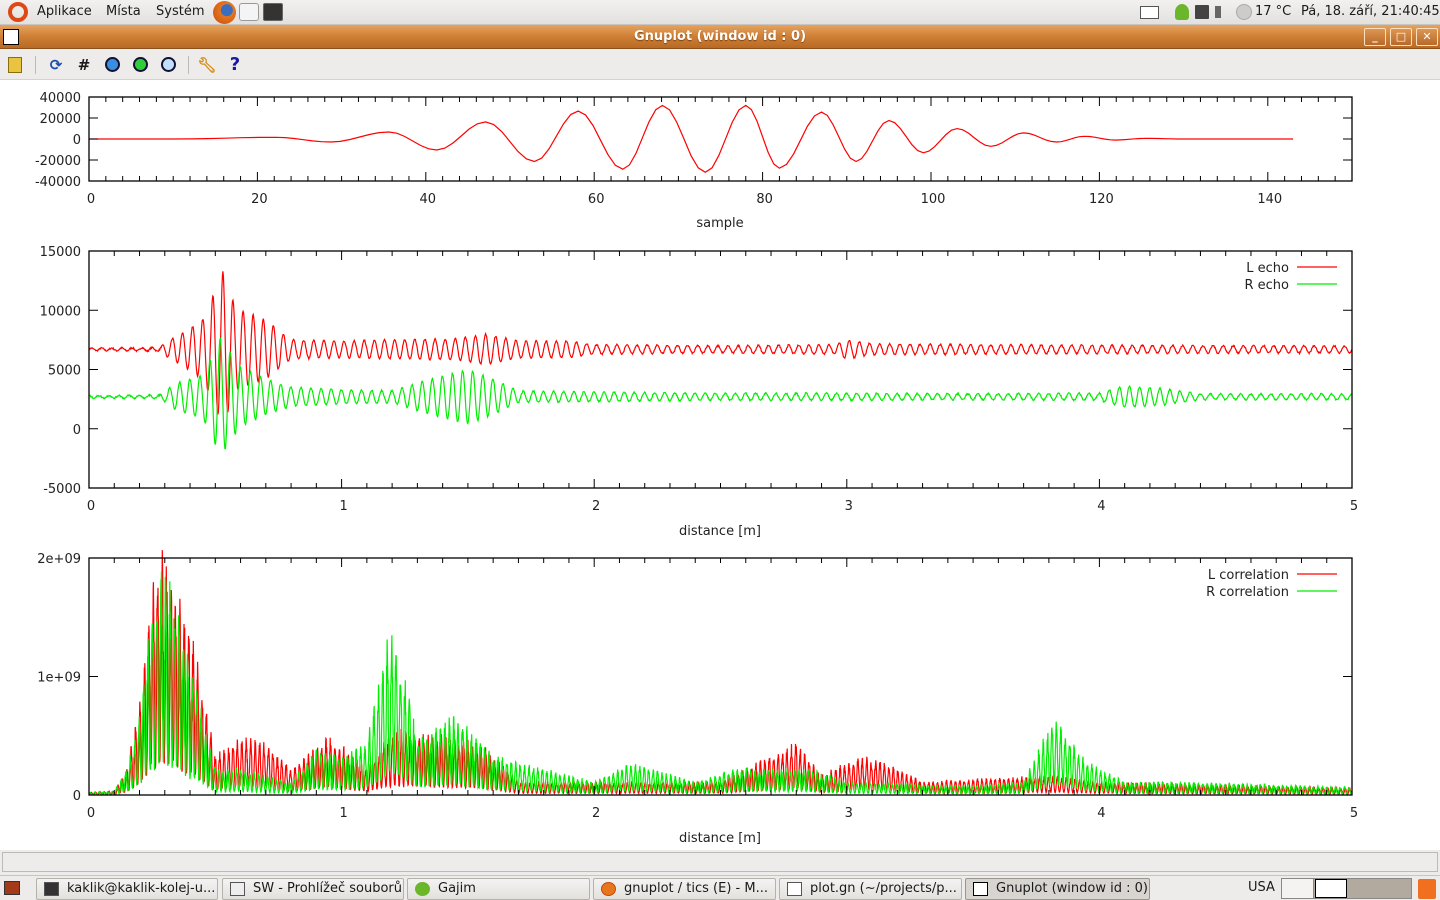 This screenshot has height=900, width=1440. Describe the element at coordinates (1273, 11) in the screenshot. I see `weather-temperature: 17 °C` at that location.